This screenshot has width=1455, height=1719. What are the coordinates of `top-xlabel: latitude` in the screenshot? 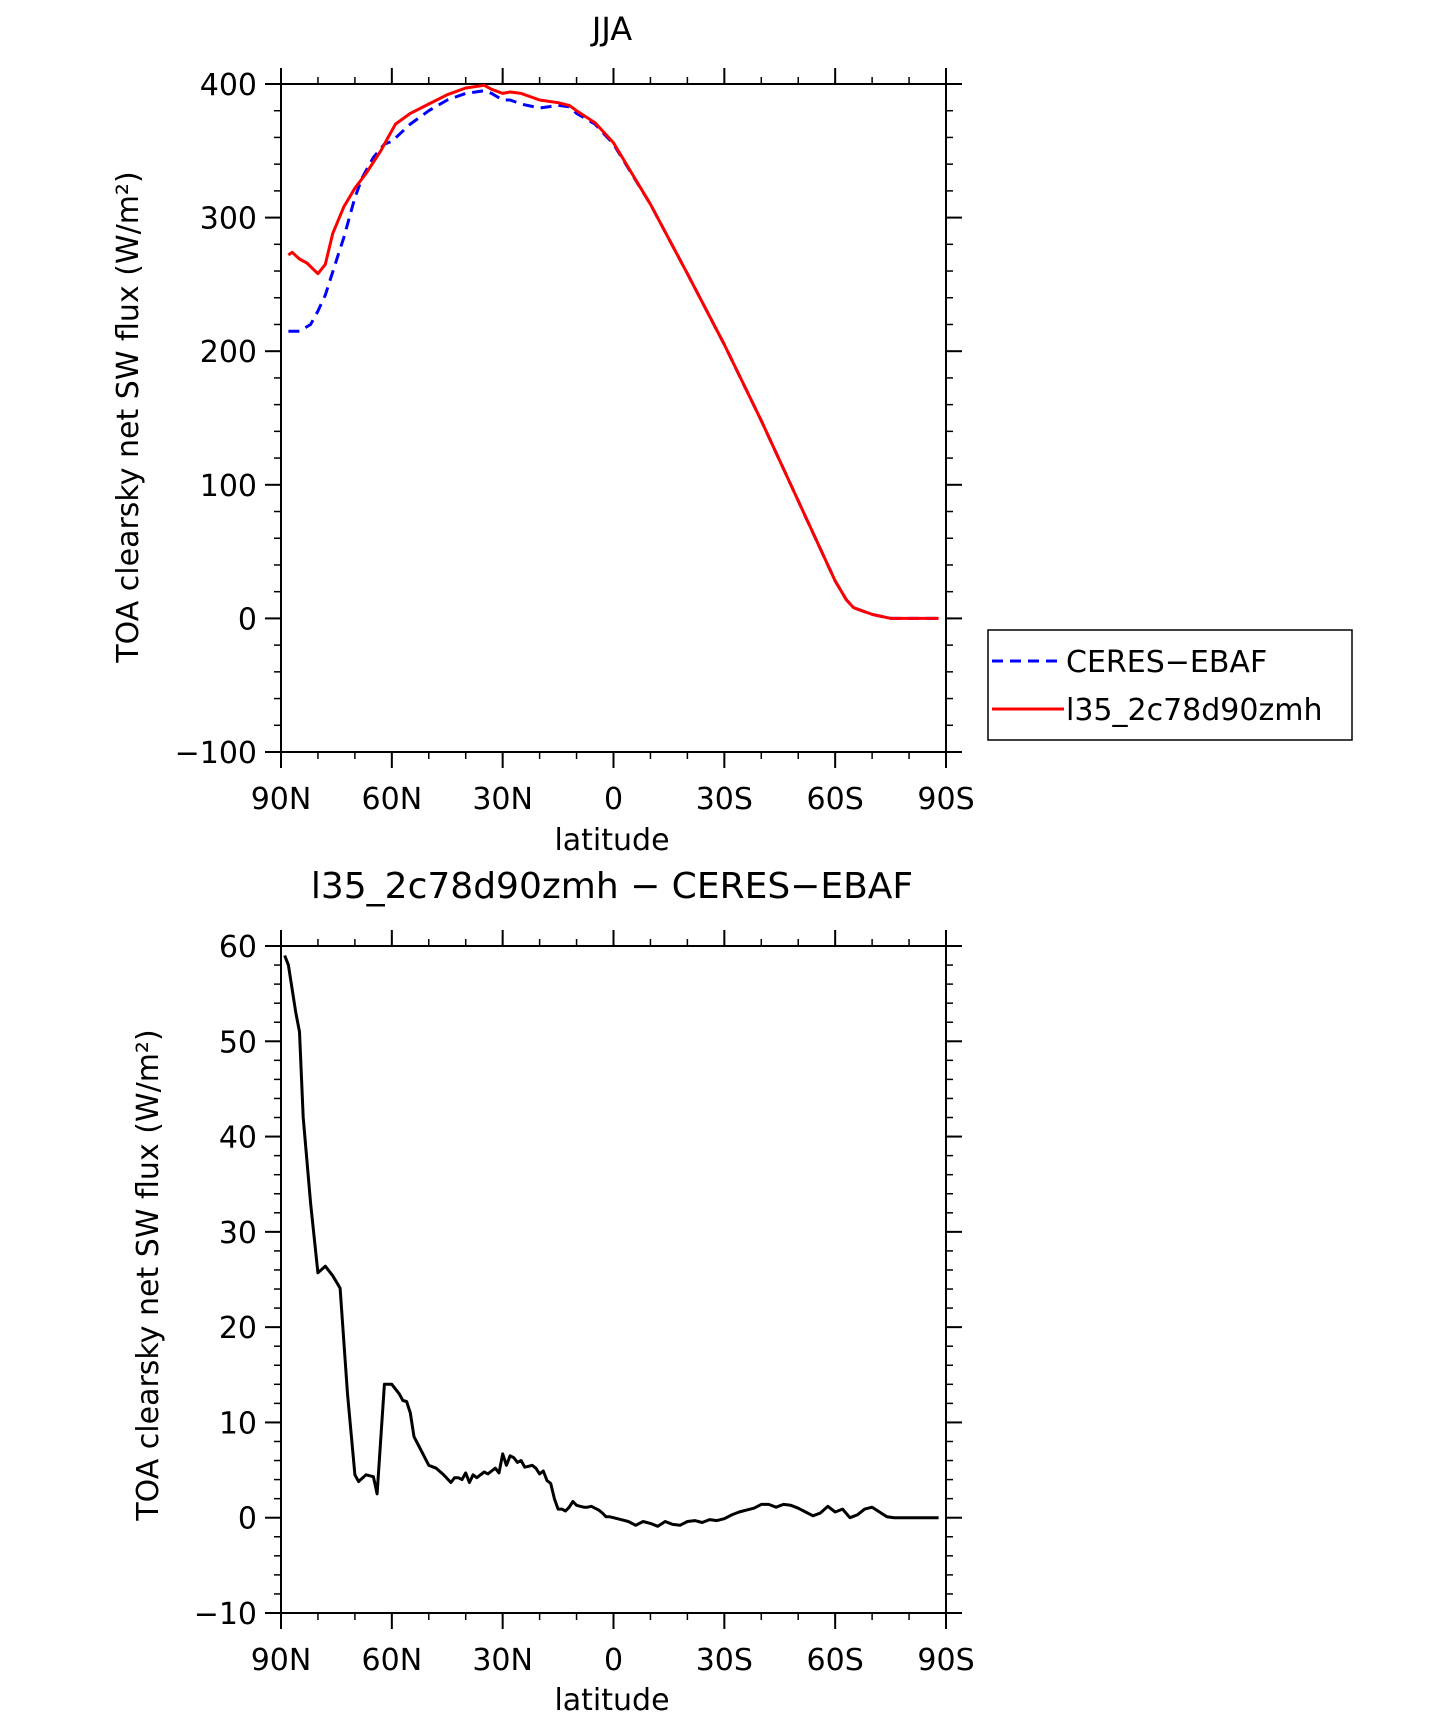 It's located at (611, 840).